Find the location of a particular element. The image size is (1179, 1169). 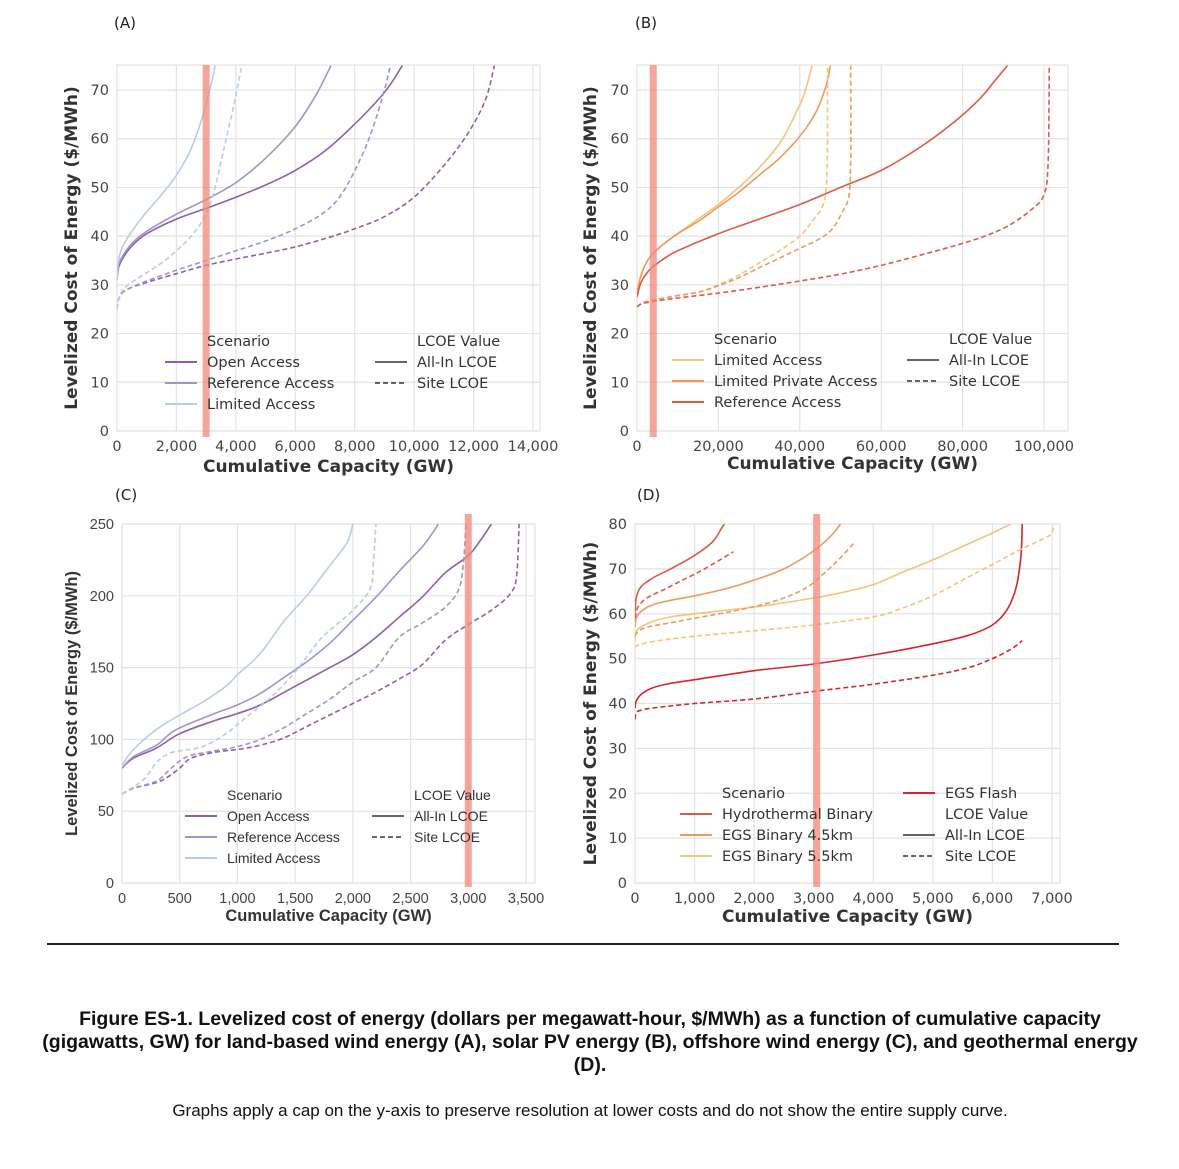

x-tick-label: 40,000 is located at coordinates (799, 447).